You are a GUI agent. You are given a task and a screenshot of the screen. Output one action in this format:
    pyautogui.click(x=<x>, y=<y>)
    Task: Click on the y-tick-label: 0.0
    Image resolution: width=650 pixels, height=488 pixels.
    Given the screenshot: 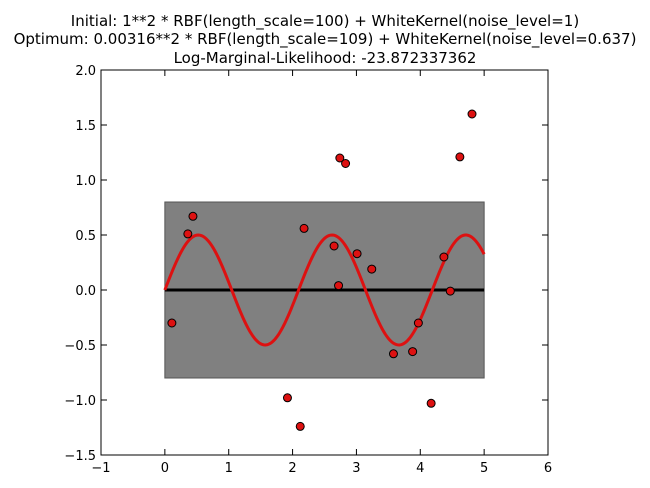 What is the action you would take?
    pyautogui.click(x=85, y=291)
    